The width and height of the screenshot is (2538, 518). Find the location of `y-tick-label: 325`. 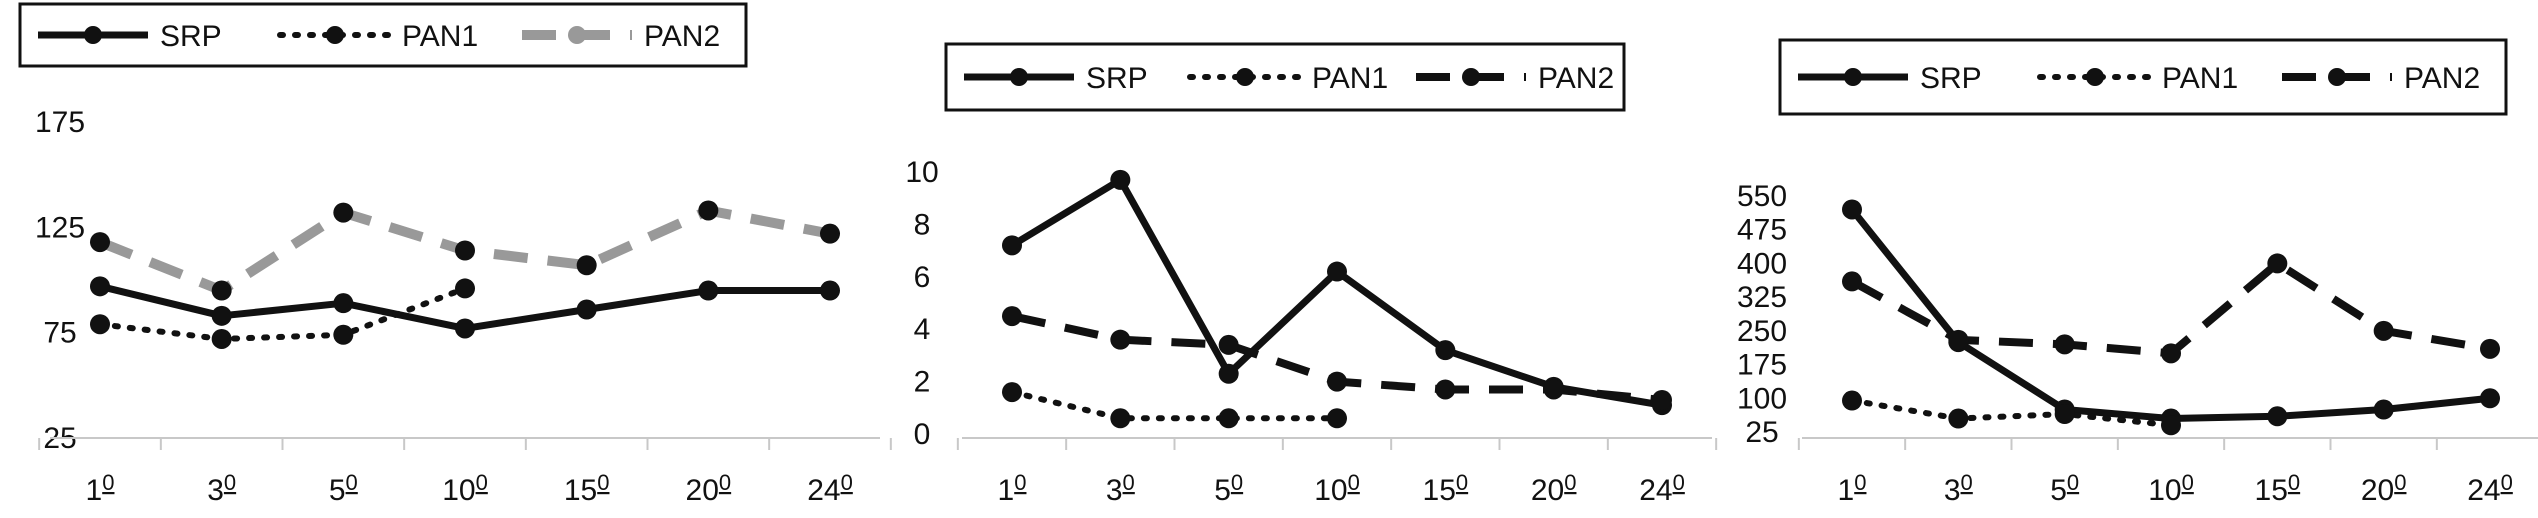

y-tick-label: 325 is located at coordinates (1762, 297).